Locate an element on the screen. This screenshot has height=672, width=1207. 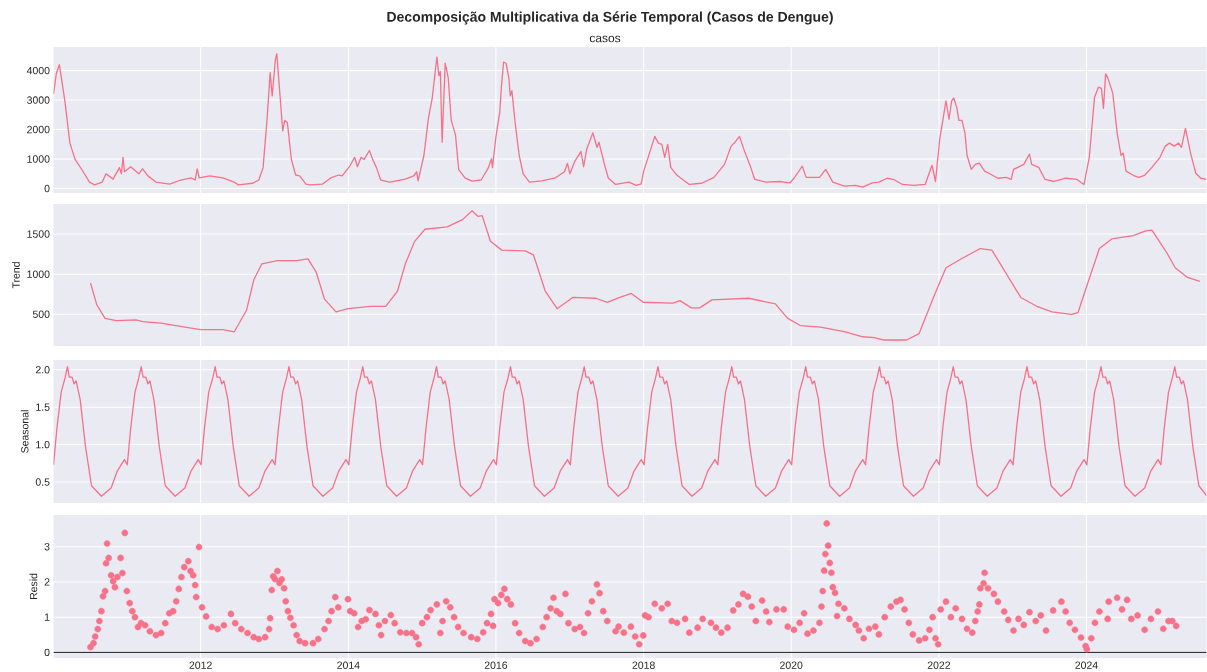
chart-title: Decomposição Multiplicativa da Série Temporal (Casos de Dengue) is located at coordinates (610, 18).